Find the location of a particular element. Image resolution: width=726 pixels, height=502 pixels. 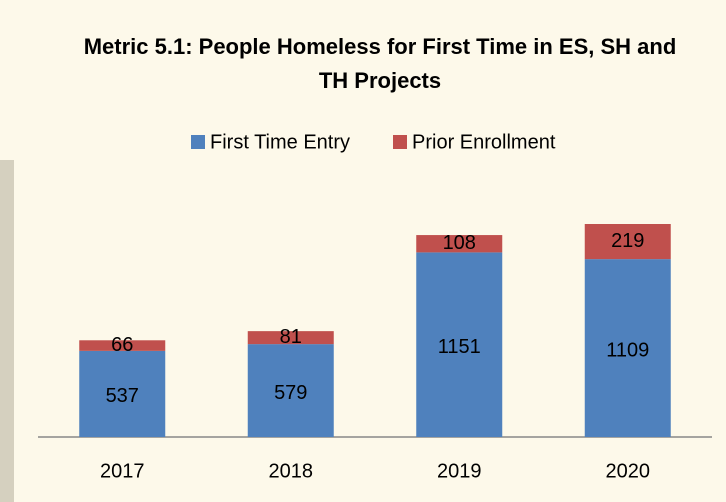

background-edge is located at coordinates (7, 331).